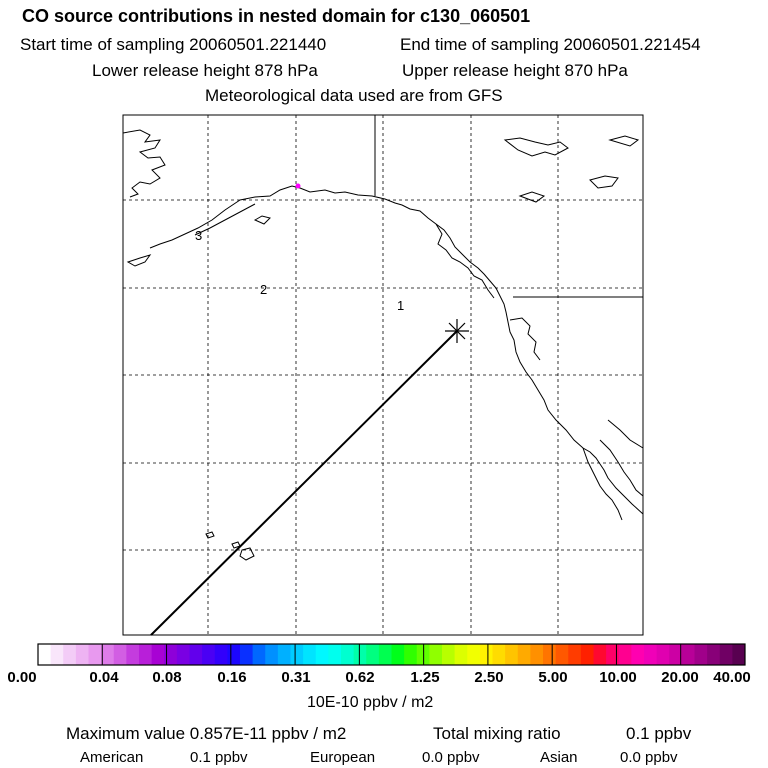  I want to click on region-american-label: American, so click(112, 757).